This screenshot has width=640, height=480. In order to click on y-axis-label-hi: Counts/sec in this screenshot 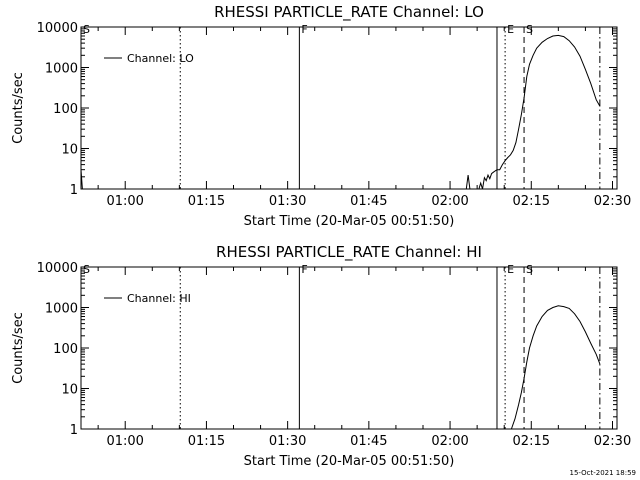, I will do `click(18, 348)`.